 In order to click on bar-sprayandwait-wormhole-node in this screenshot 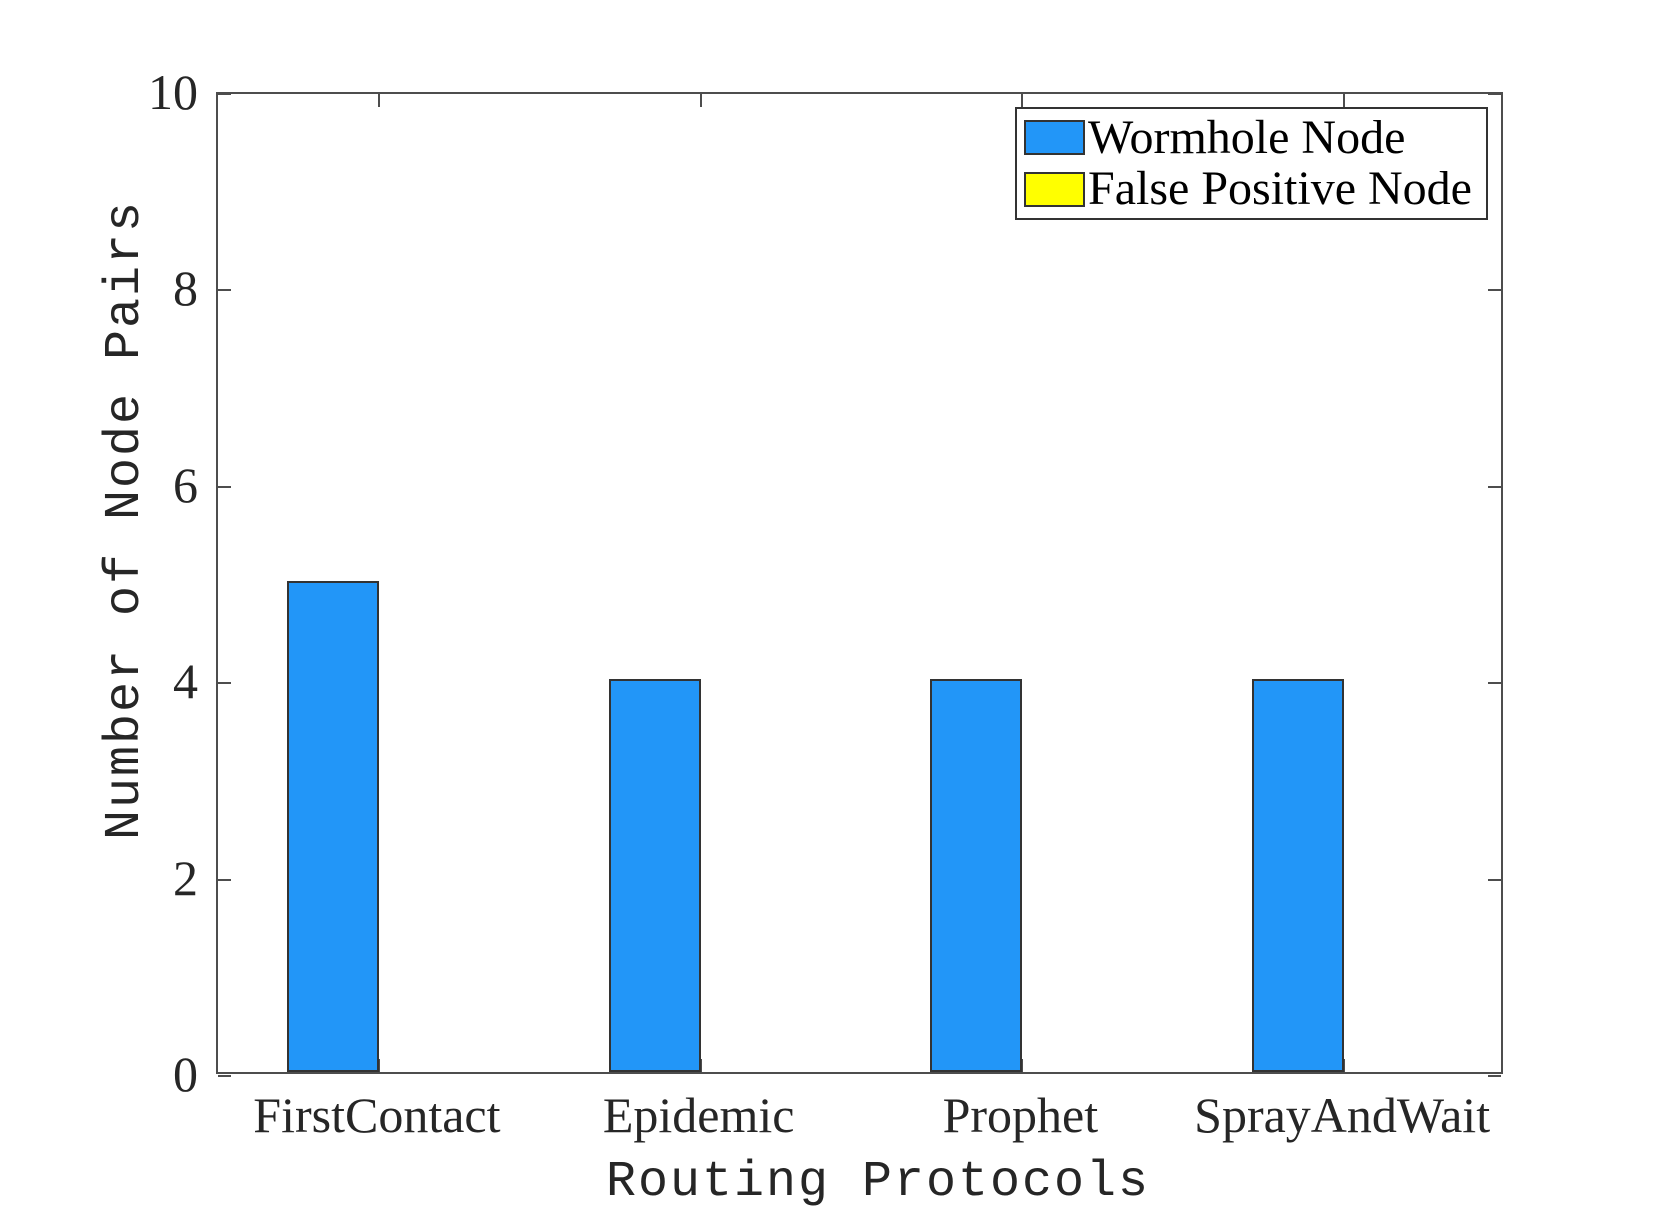, I will do `click(1298, 875)`.